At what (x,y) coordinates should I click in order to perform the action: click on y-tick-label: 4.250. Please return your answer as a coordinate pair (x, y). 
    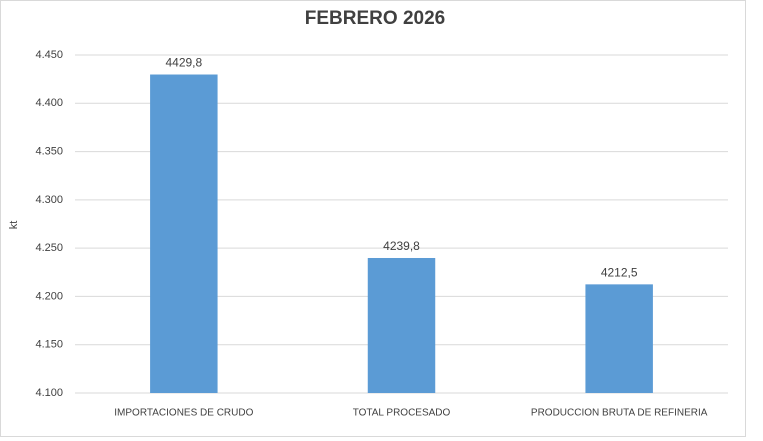
    Looking at the image, I should click on (49, 248).